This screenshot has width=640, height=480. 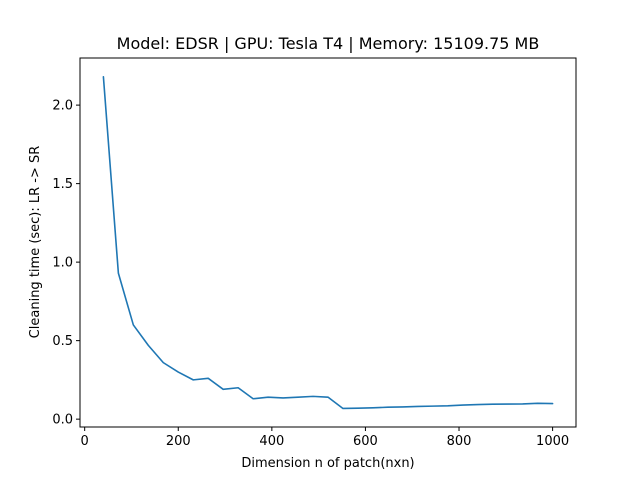 I want to click on y-axis: 0.0 0.5 1.0 1.5 2.0, so click(x=66, y=263).